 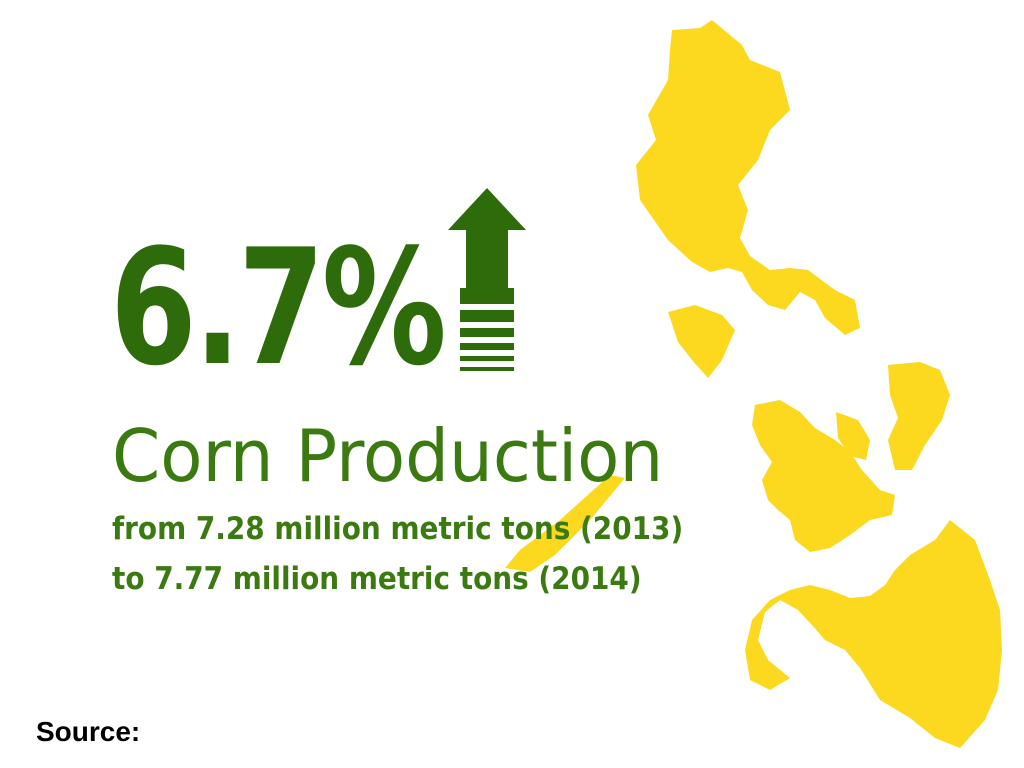 What do you see at coordinates (388, 456) in the screenshot?
I see `page-title: Corn Production` at bounding box center [388, 456].